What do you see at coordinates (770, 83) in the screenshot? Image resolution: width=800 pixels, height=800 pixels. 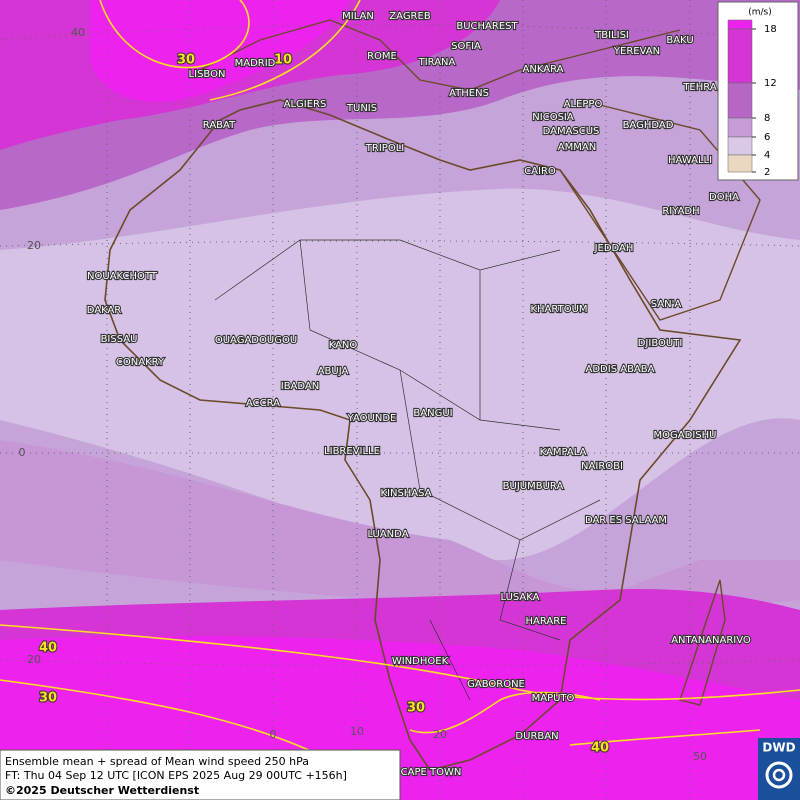 I see `legend-label: 12` at bounding box center [770, 83].